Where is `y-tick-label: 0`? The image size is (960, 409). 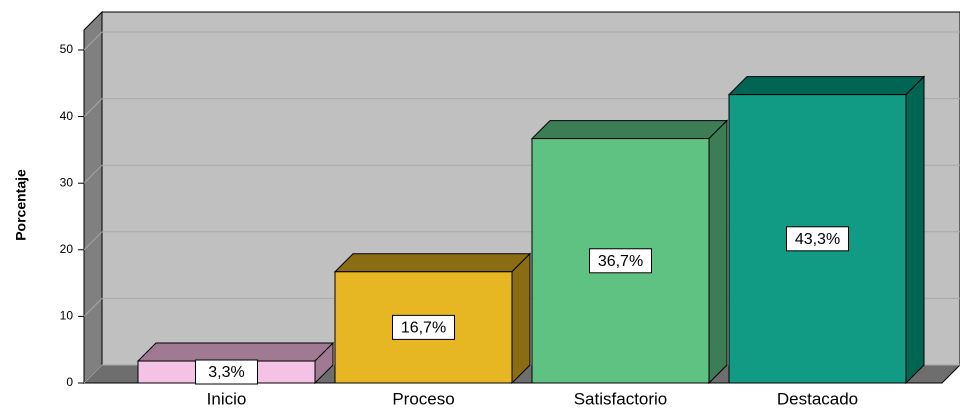
y-tick-label: 0 is located at coordinates (69, 382).